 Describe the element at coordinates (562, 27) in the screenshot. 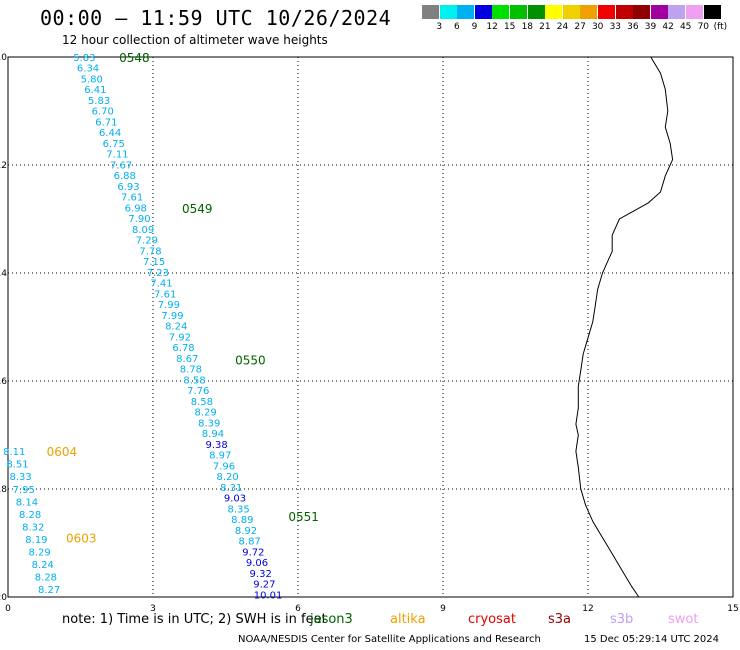

I see `legend-label: 24` at that location.